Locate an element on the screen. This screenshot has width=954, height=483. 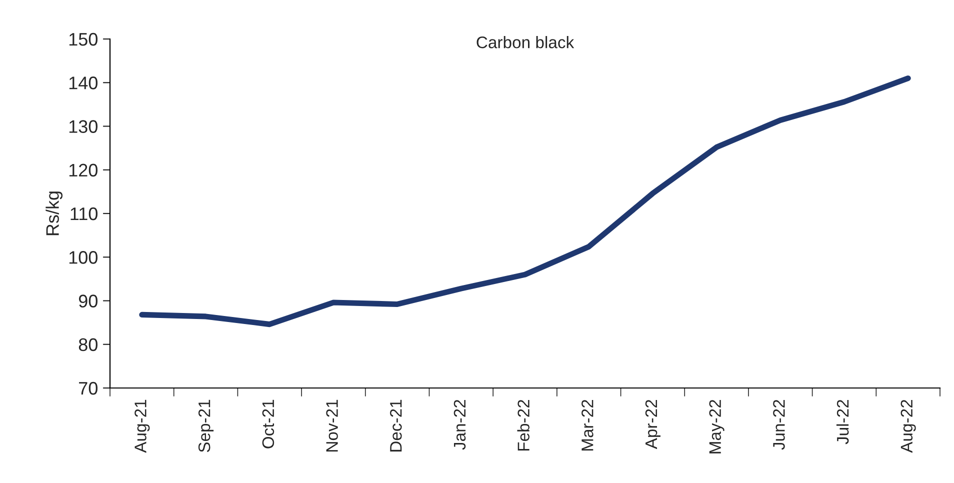
x-tick-label: Jun-22 is located at coordinates (779, 425).